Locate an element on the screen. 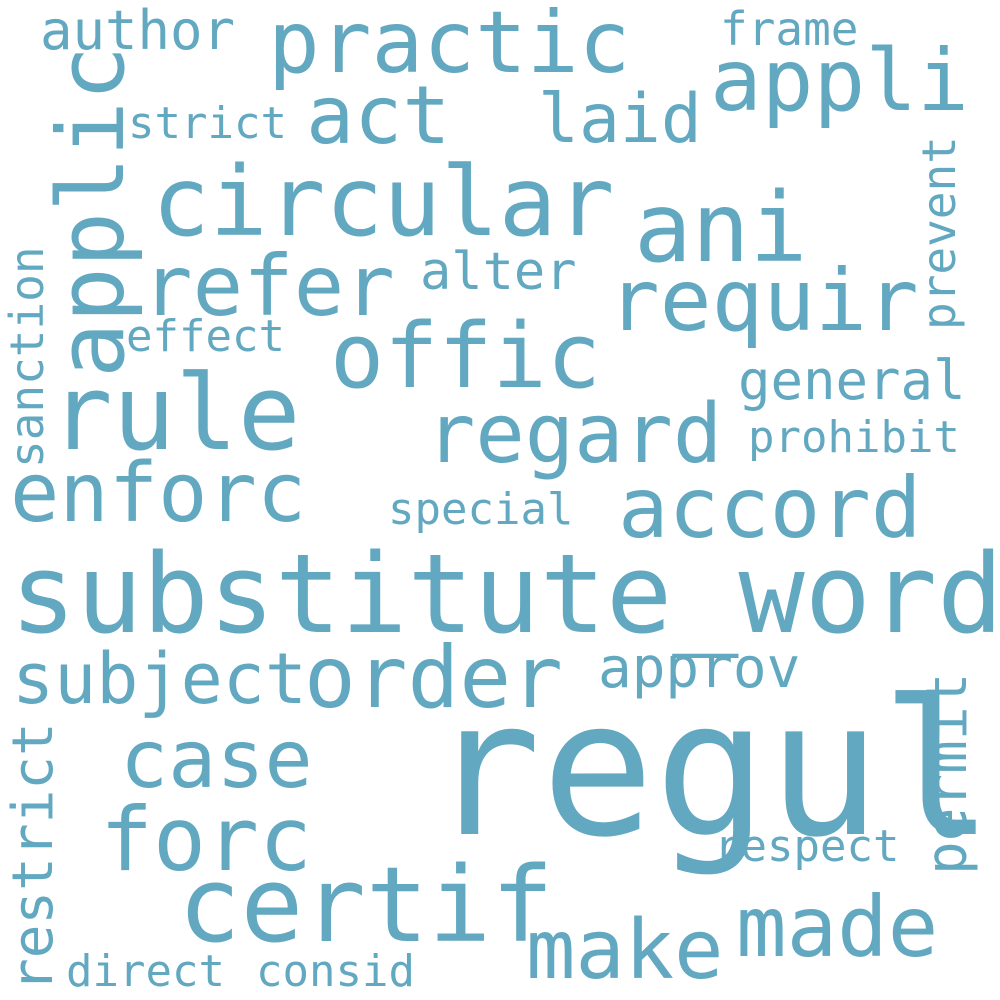 The height and width of the screenshot is (1000, 1000). word-sanction: sanction is located at coordinates (27, 357).